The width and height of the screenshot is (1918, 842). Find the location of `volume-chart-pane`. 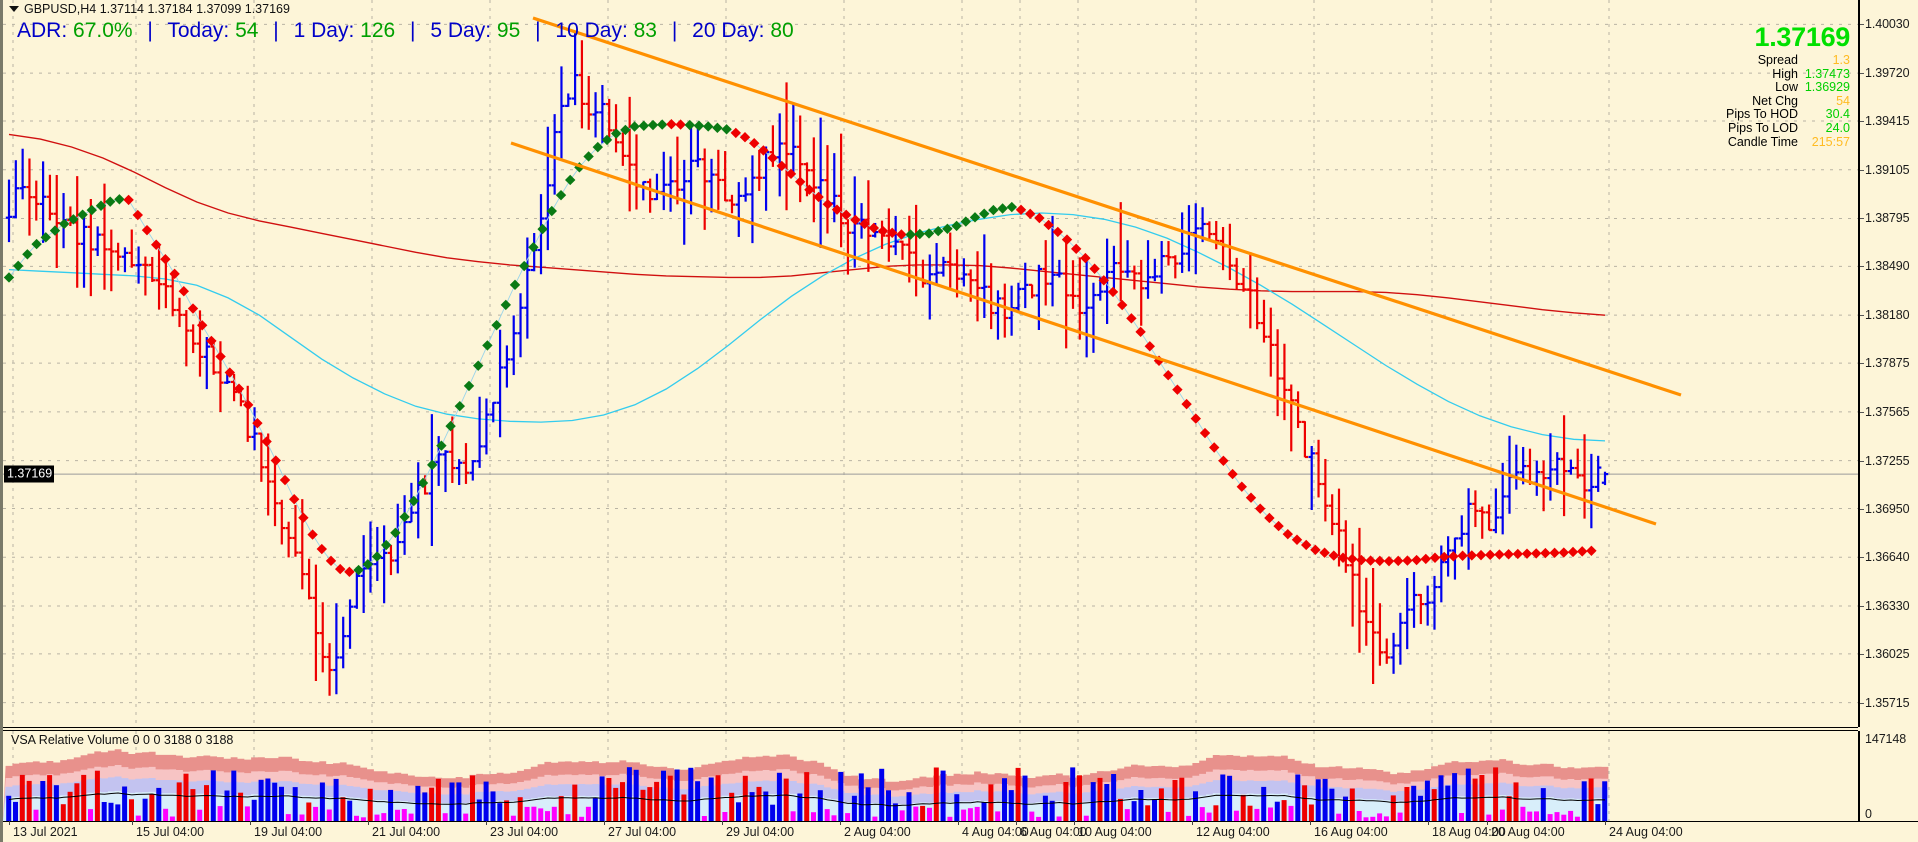

volume-chart-pane is located at coordinates (930, 776).